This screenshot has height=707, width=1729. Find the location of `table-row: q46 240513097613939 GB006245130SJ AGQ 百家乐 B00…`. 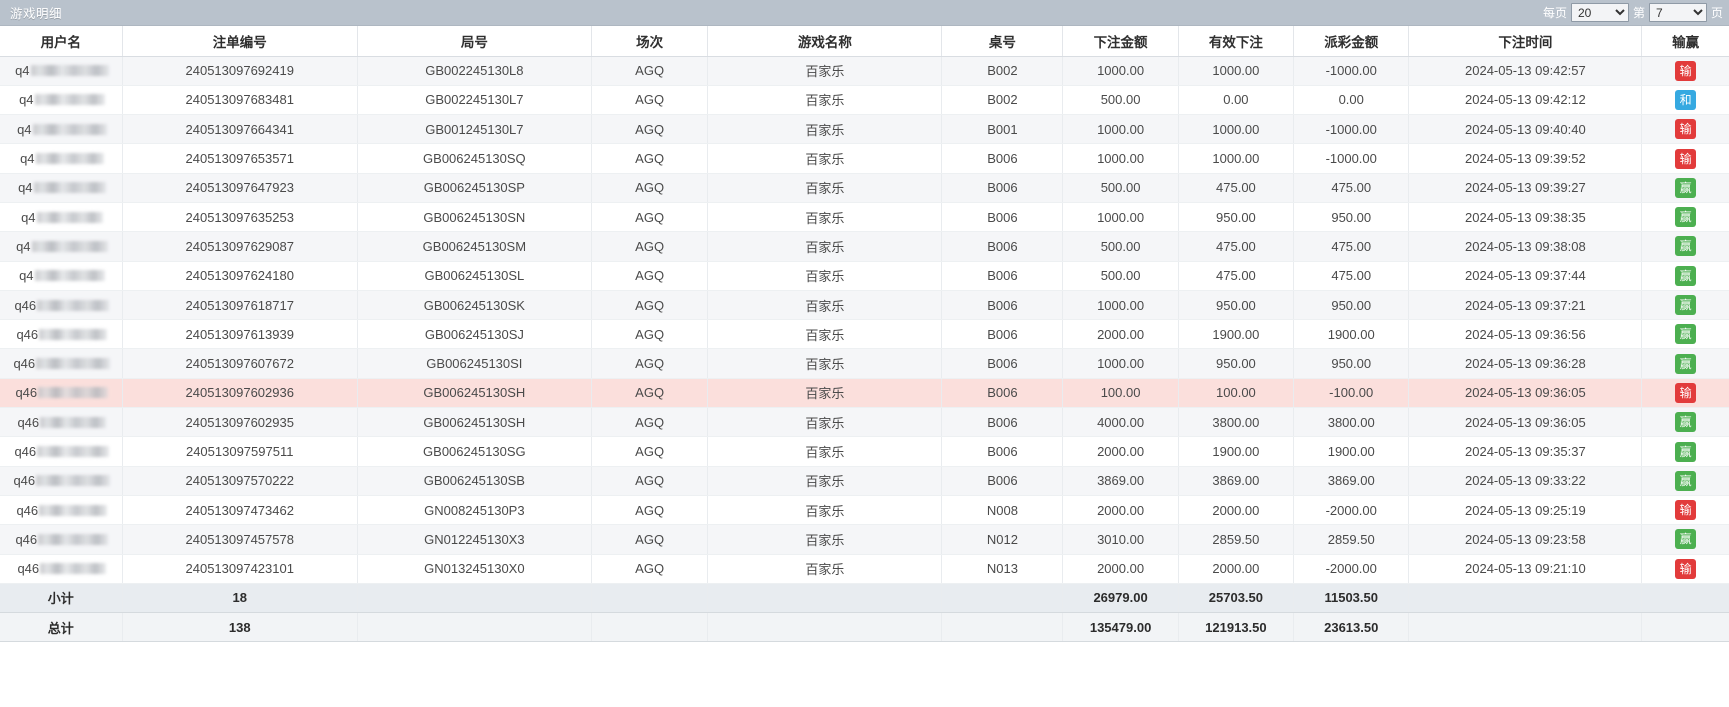

table-row: q46 240513097613939 GB006245130SJ AGQ 百家乐 B00… is located at coordinates (864, 334).